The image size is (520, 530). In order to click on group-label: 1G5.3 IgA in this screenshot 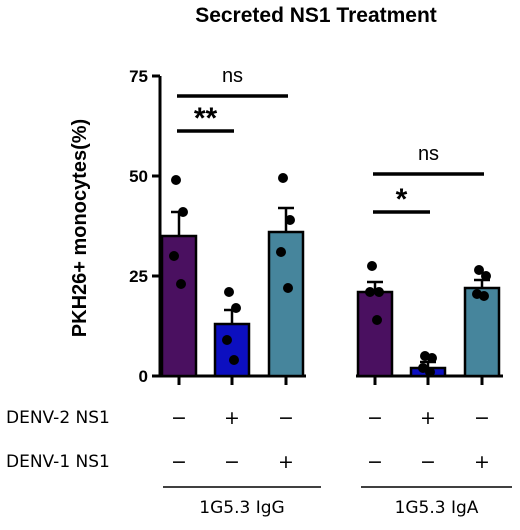, I will do `click(437, 508)`.